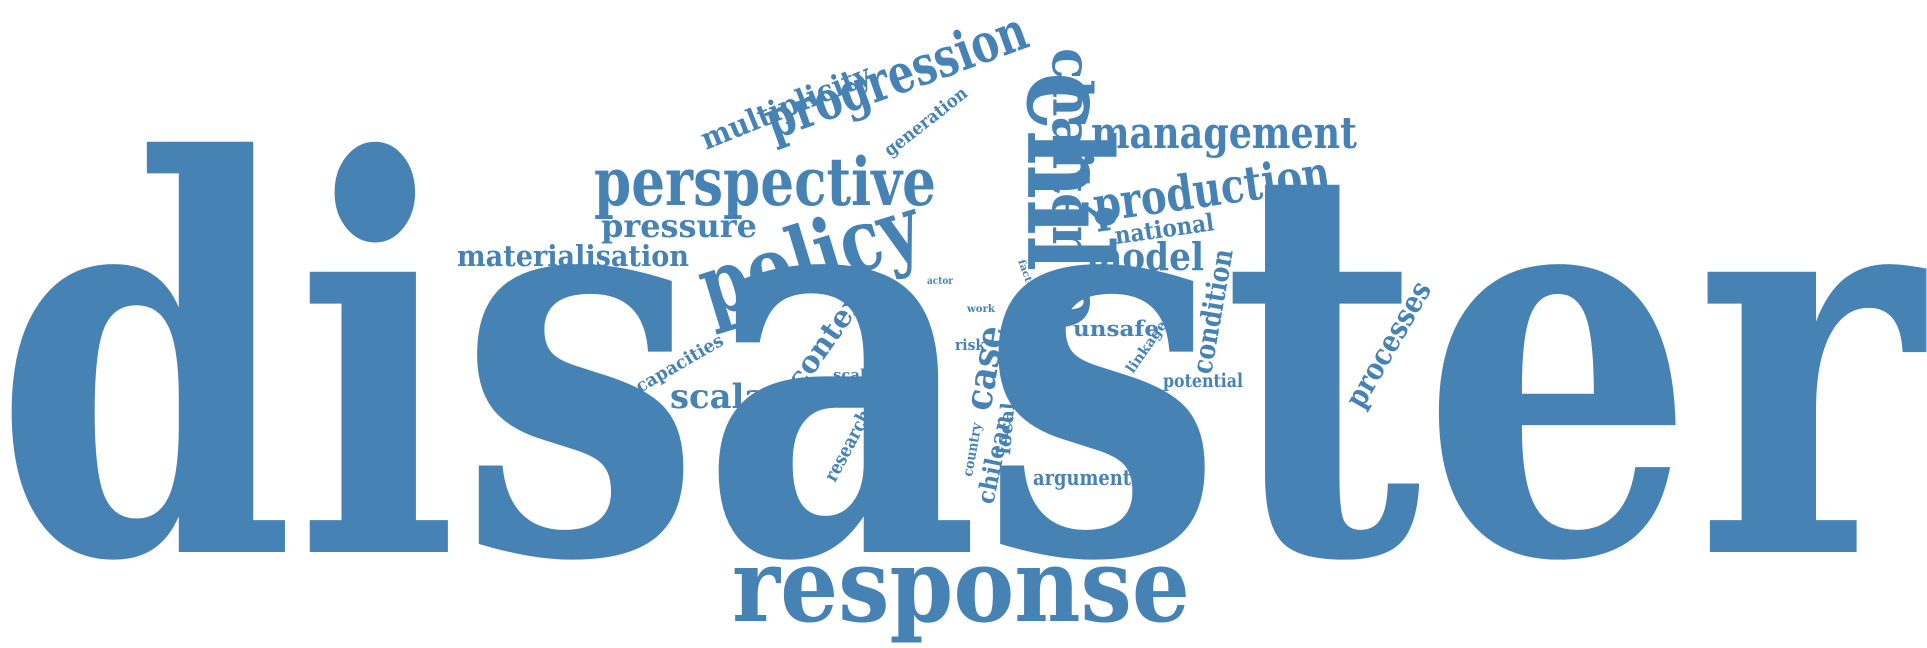 This screenshot has width=1927, height=648. What do you see at coordinates (1082, 477) in the screenshot?
I see `word-argument: argument` at bounding box center [1082, 477].